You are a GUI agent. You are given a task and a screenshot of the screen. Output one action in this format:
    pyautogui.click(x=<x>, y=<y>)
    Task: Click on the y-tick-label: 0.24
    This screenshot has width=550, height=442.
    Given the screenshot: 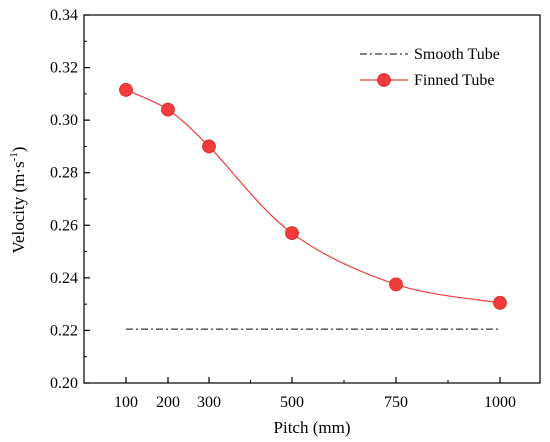 What is the action you would take?
    pyautogui.click(x=64, y=278)
    